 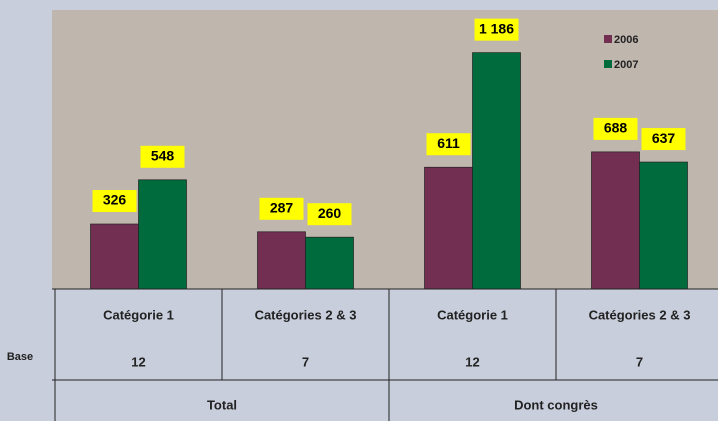 I want to click on group-label: Total, so click(x=222, y=404).